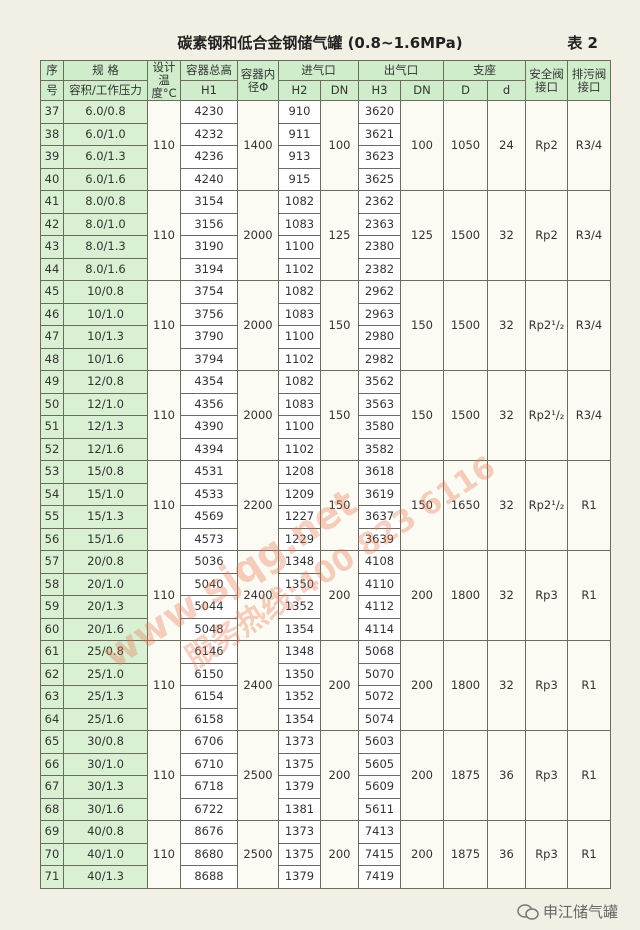 This screenshot has height=930, width=640. What do you see at coordinates (299, 854) in the screenshot?
I see `inlet-h2: 1375` at bounding box center [299, 854].